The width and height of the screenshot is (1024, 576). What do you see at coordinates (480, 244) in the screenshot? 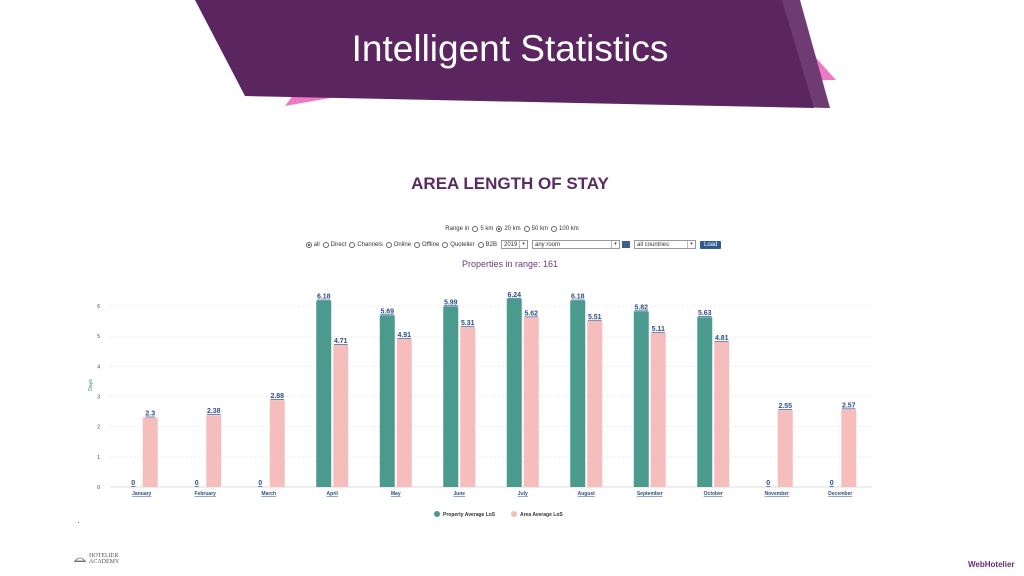
I see `channel-radio-b2b` at bounding box center [480, 244].